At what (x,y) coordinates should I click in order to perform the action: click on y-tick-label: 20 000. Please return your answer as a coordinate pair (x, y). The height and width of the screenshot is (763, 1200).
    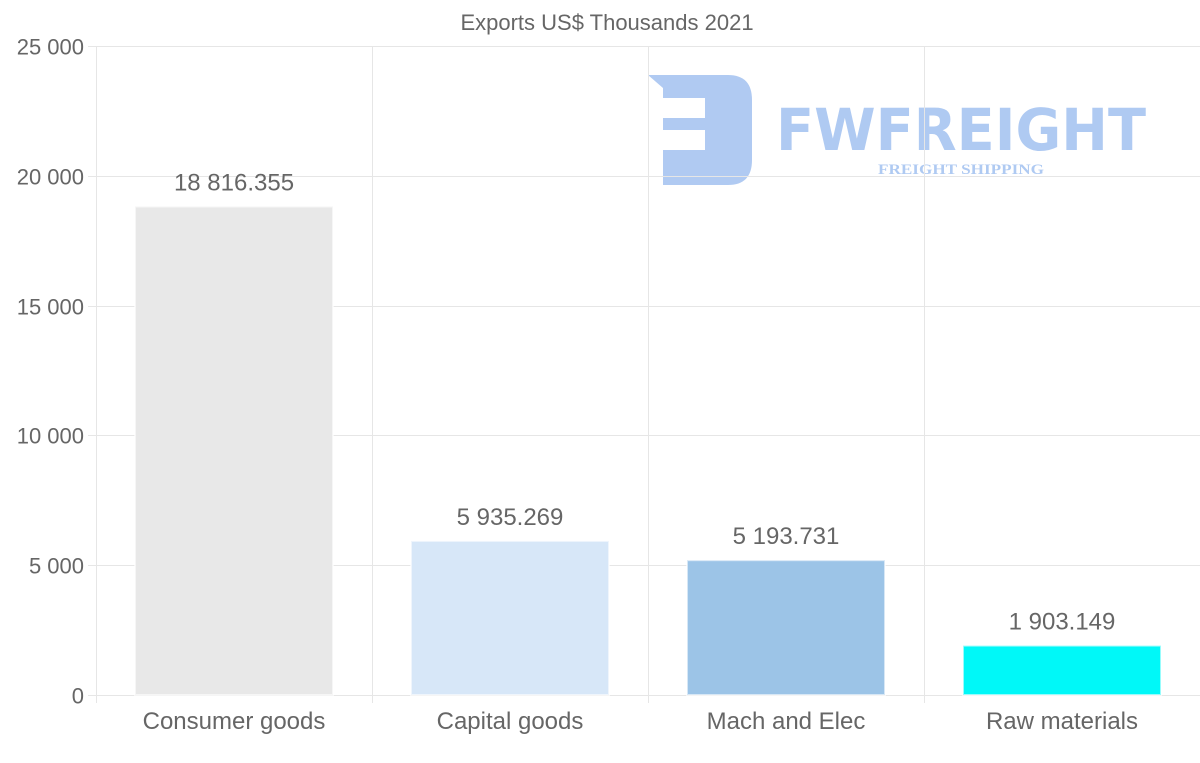
    Looking at the image, I should click on (50, 177).